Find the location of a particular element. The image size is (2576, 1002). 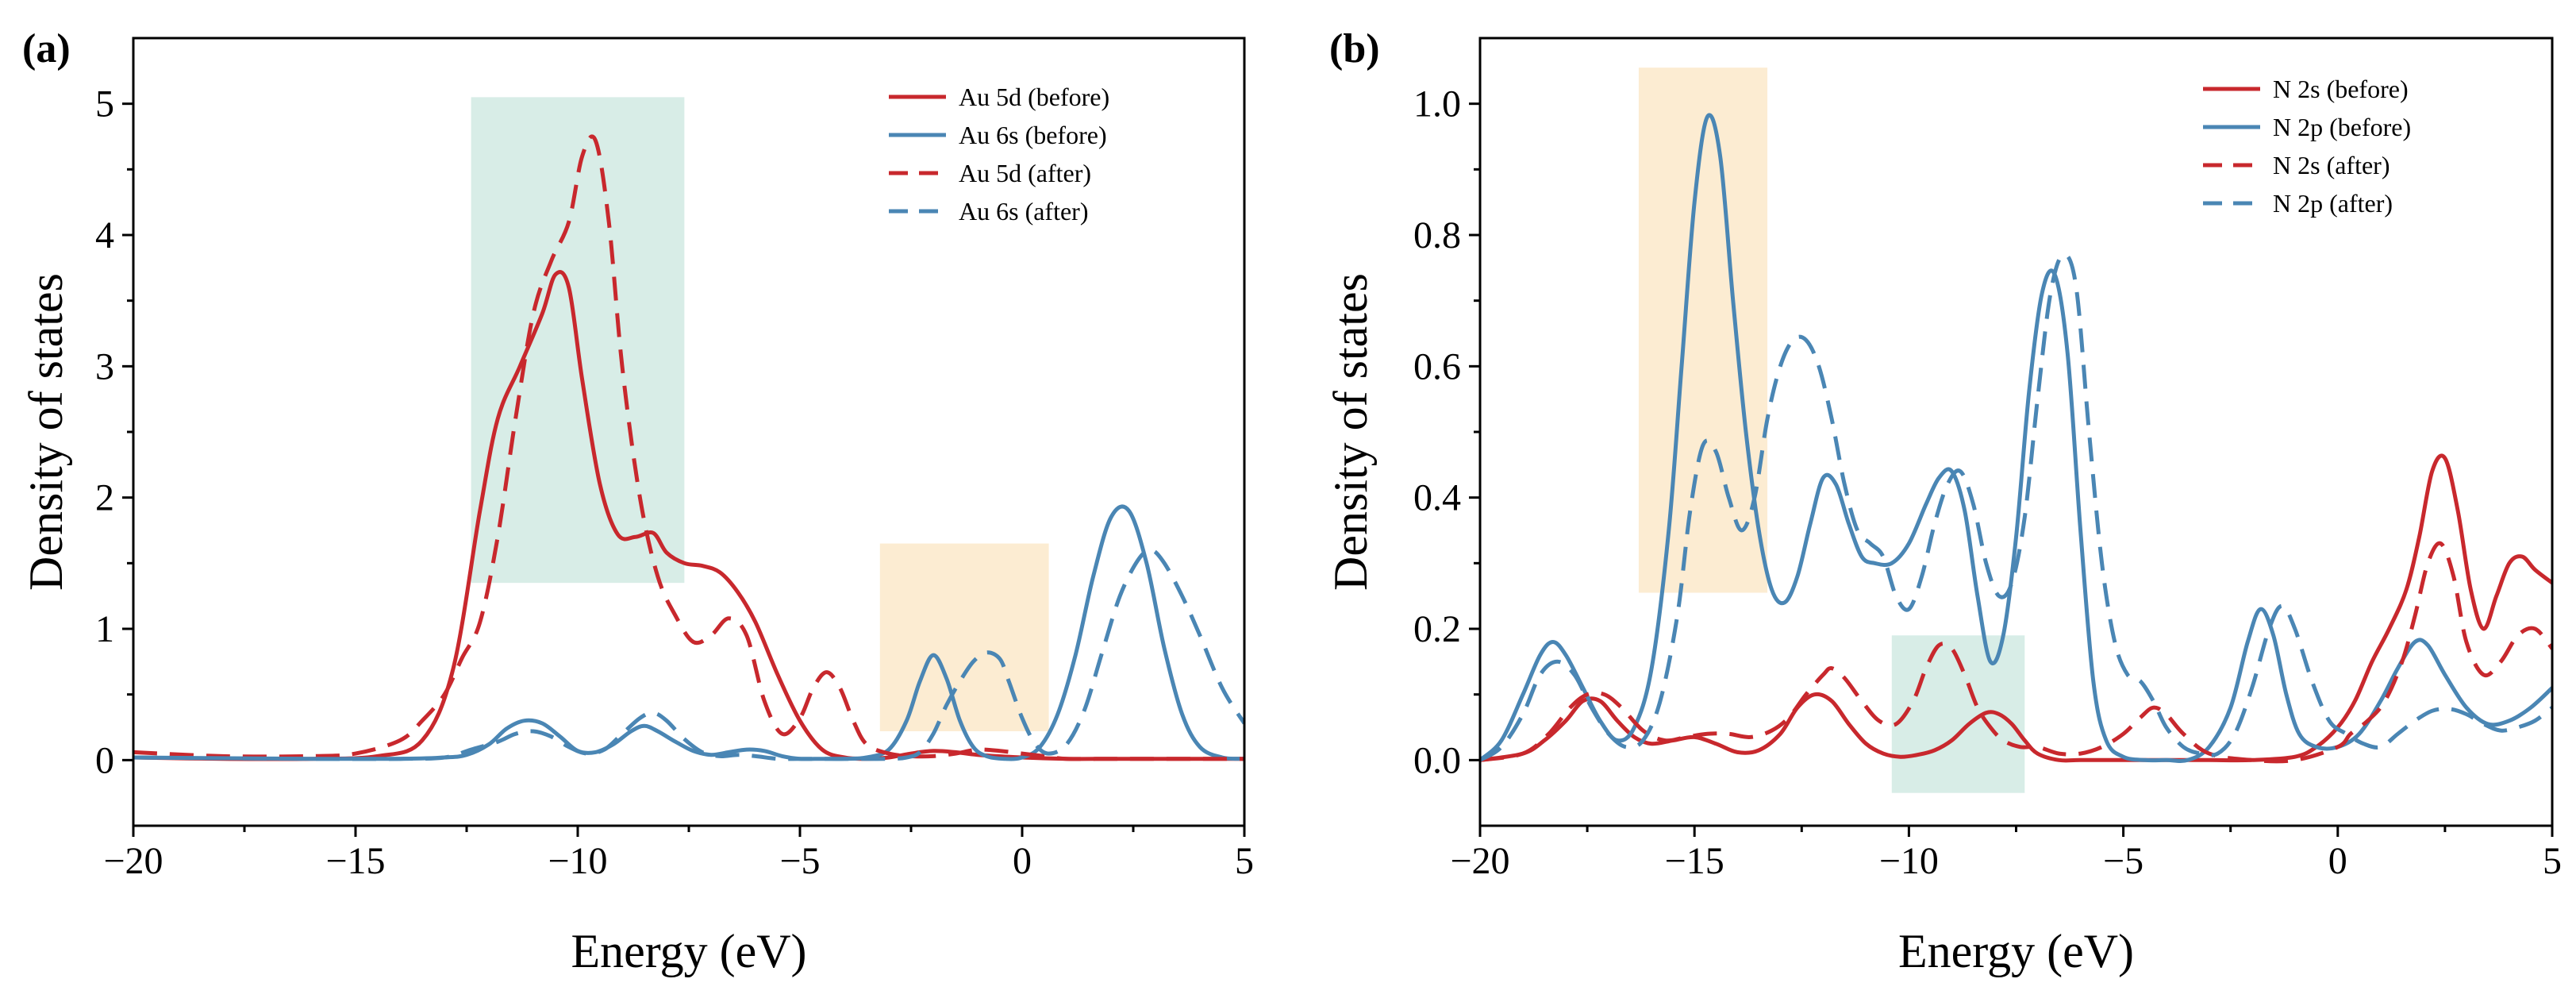

y-tick-label: 0.4 is located at coordinates (1437, 498).